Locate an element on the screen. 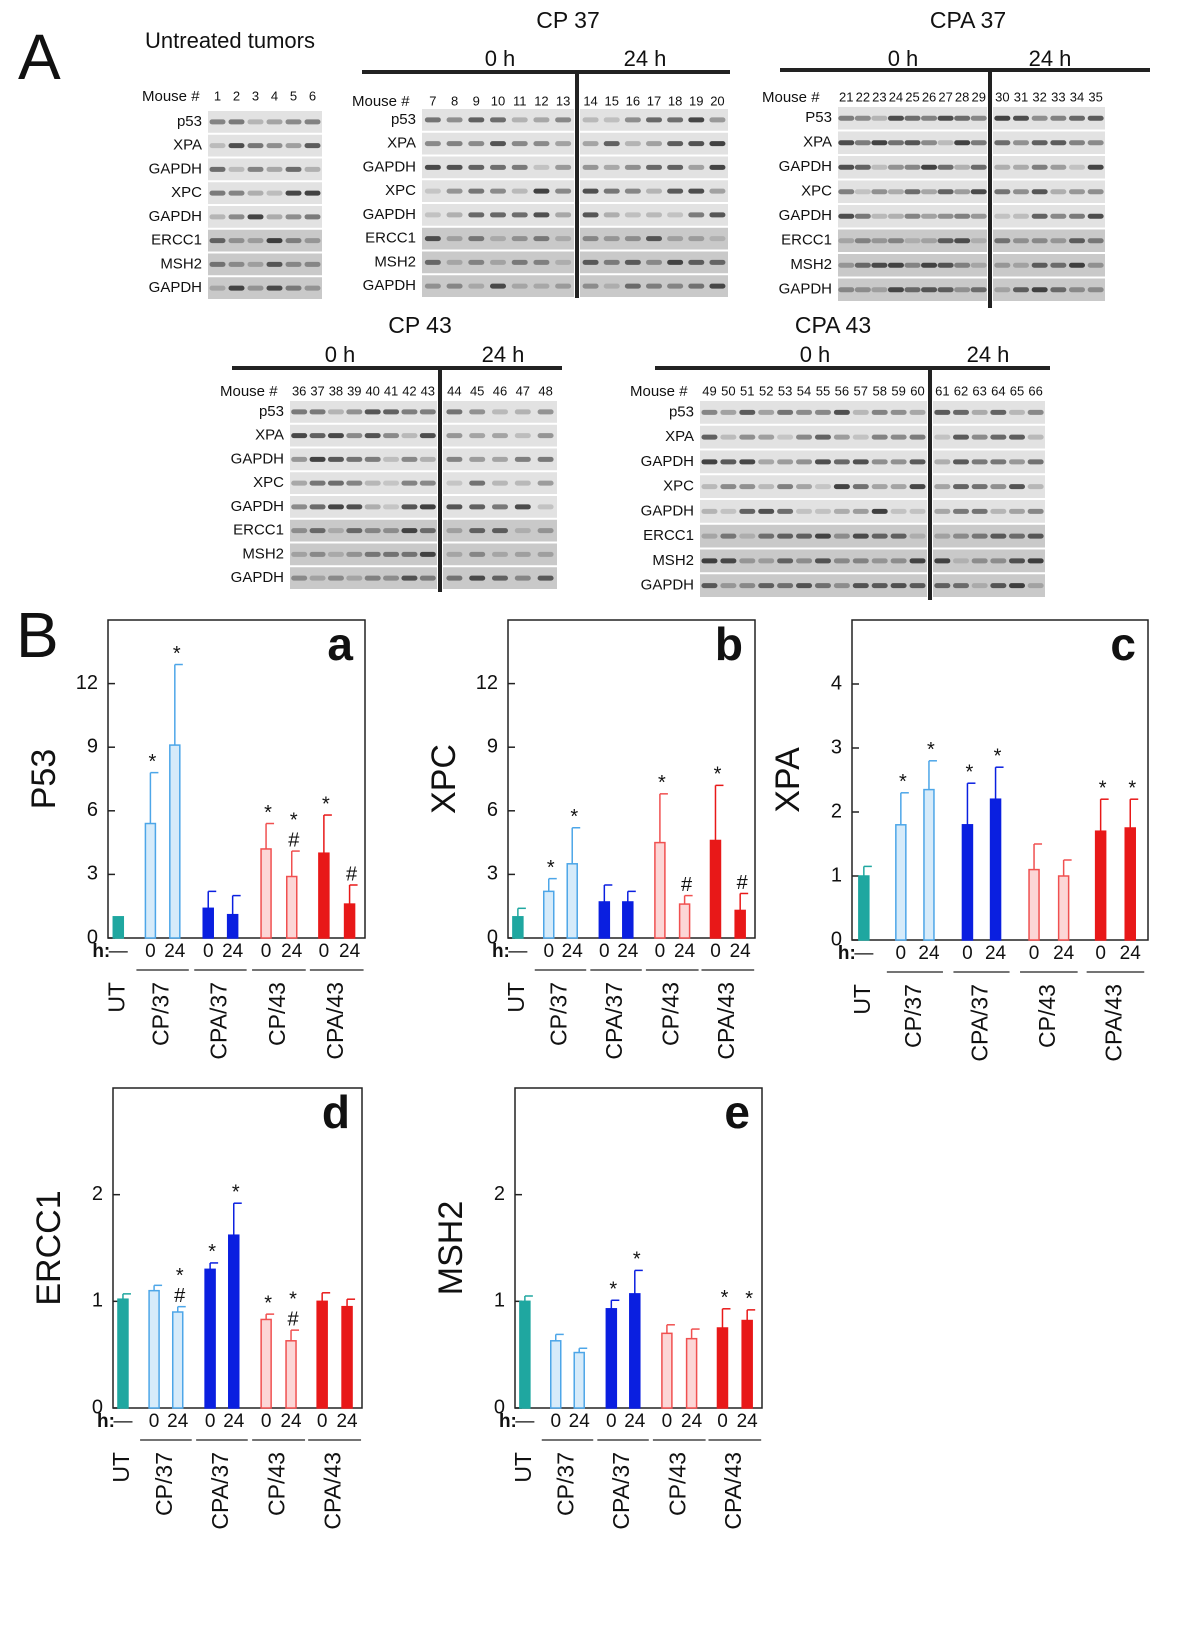 Image resolution: width=1200 pixels, height=1638 pixels. hour-label: — is located at coordinates (122, 1421).